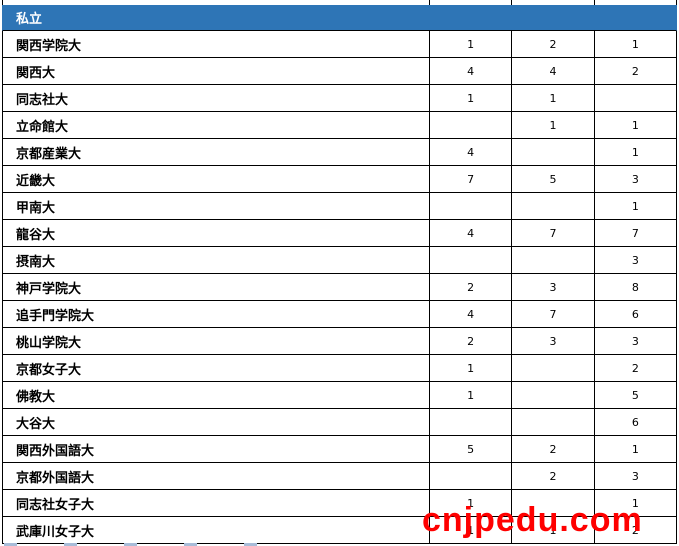  What do you see at coordinates (36, 423) in the screenshot?
I see `university-name-cell: 大谷大` at bounding box center [36, 423].